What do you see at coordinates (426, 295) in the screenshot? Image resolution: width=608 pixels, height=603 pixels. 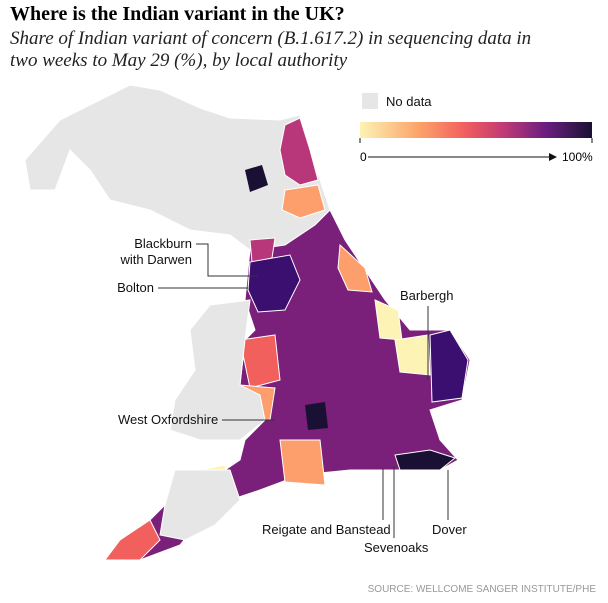 I see `callout-label: Barbergh` at bounding box center [426, 295].